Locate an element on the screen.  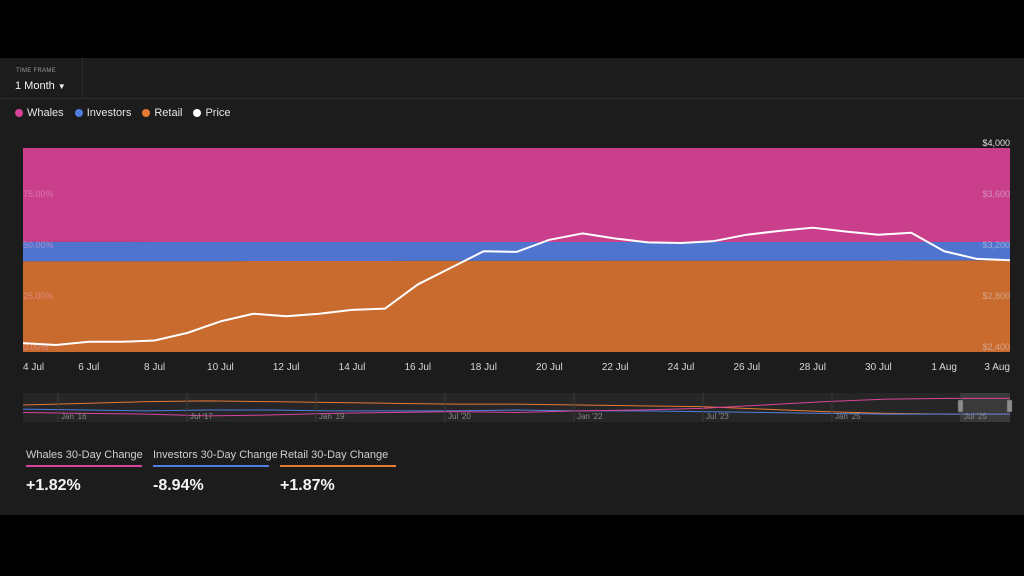
chart-legend: Whales Investors Retail Price is located at coordinates (123, 113).